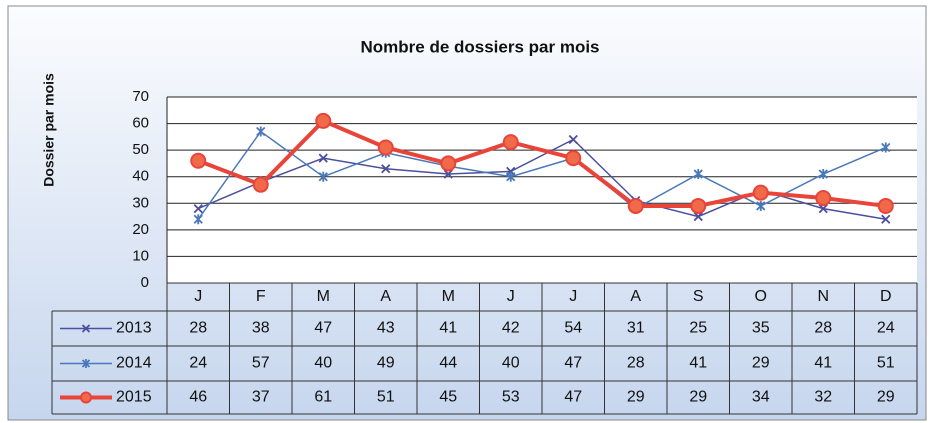 The image size is (933, 423). I want to click on x-tick-label: N, so click(823, 296).